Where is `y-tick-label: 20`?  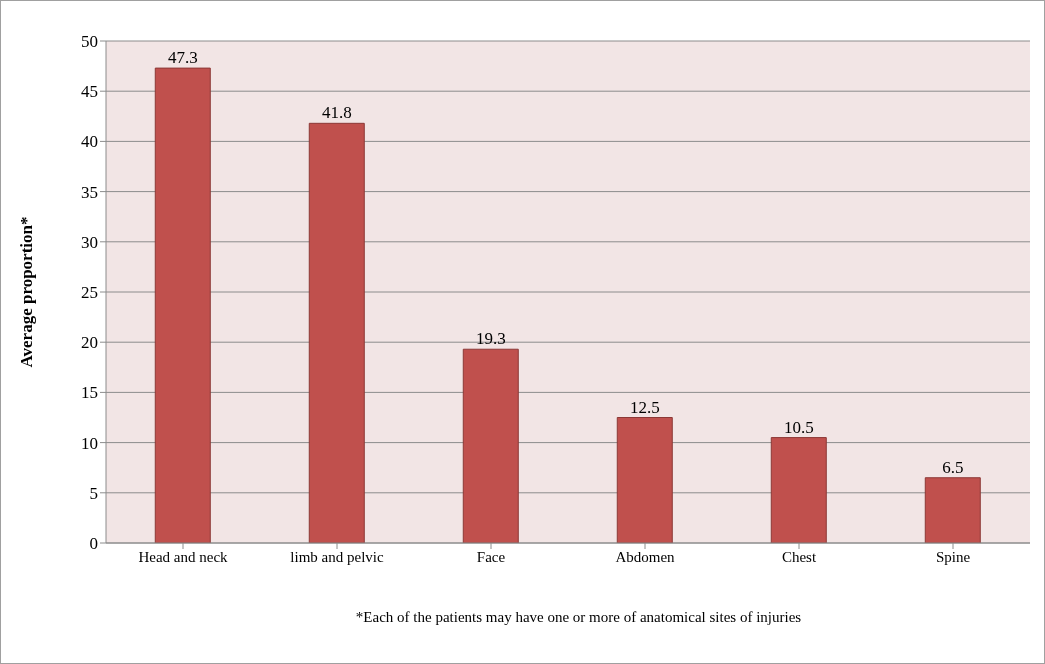 y-tick-label: 20 is located at coordinates (89, 343).